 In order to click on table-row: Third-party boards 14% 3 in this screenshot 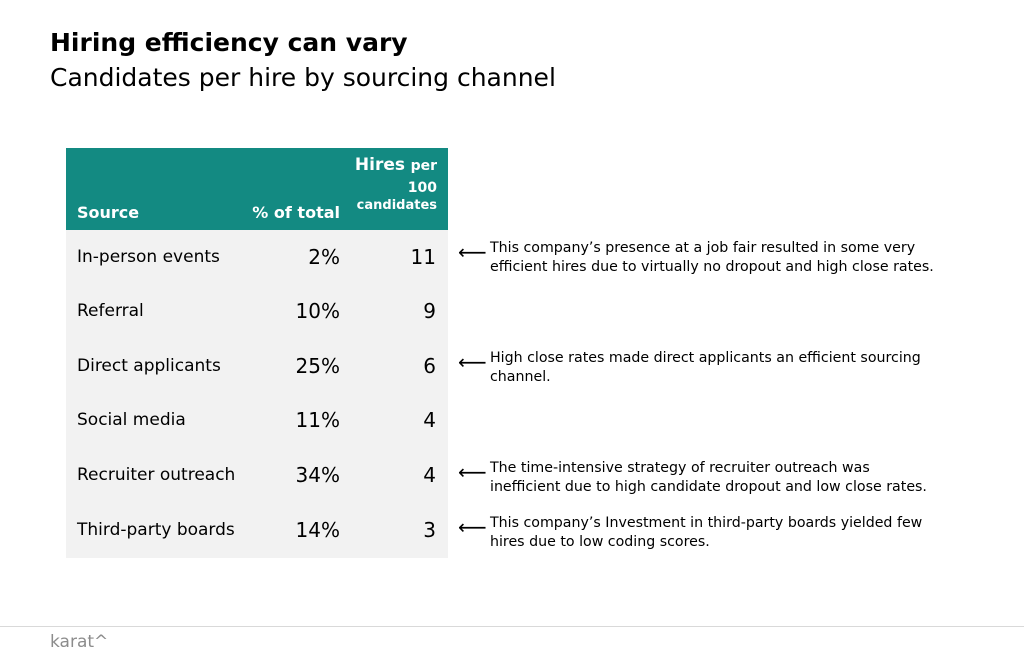, I will do `click(257, 530)`.